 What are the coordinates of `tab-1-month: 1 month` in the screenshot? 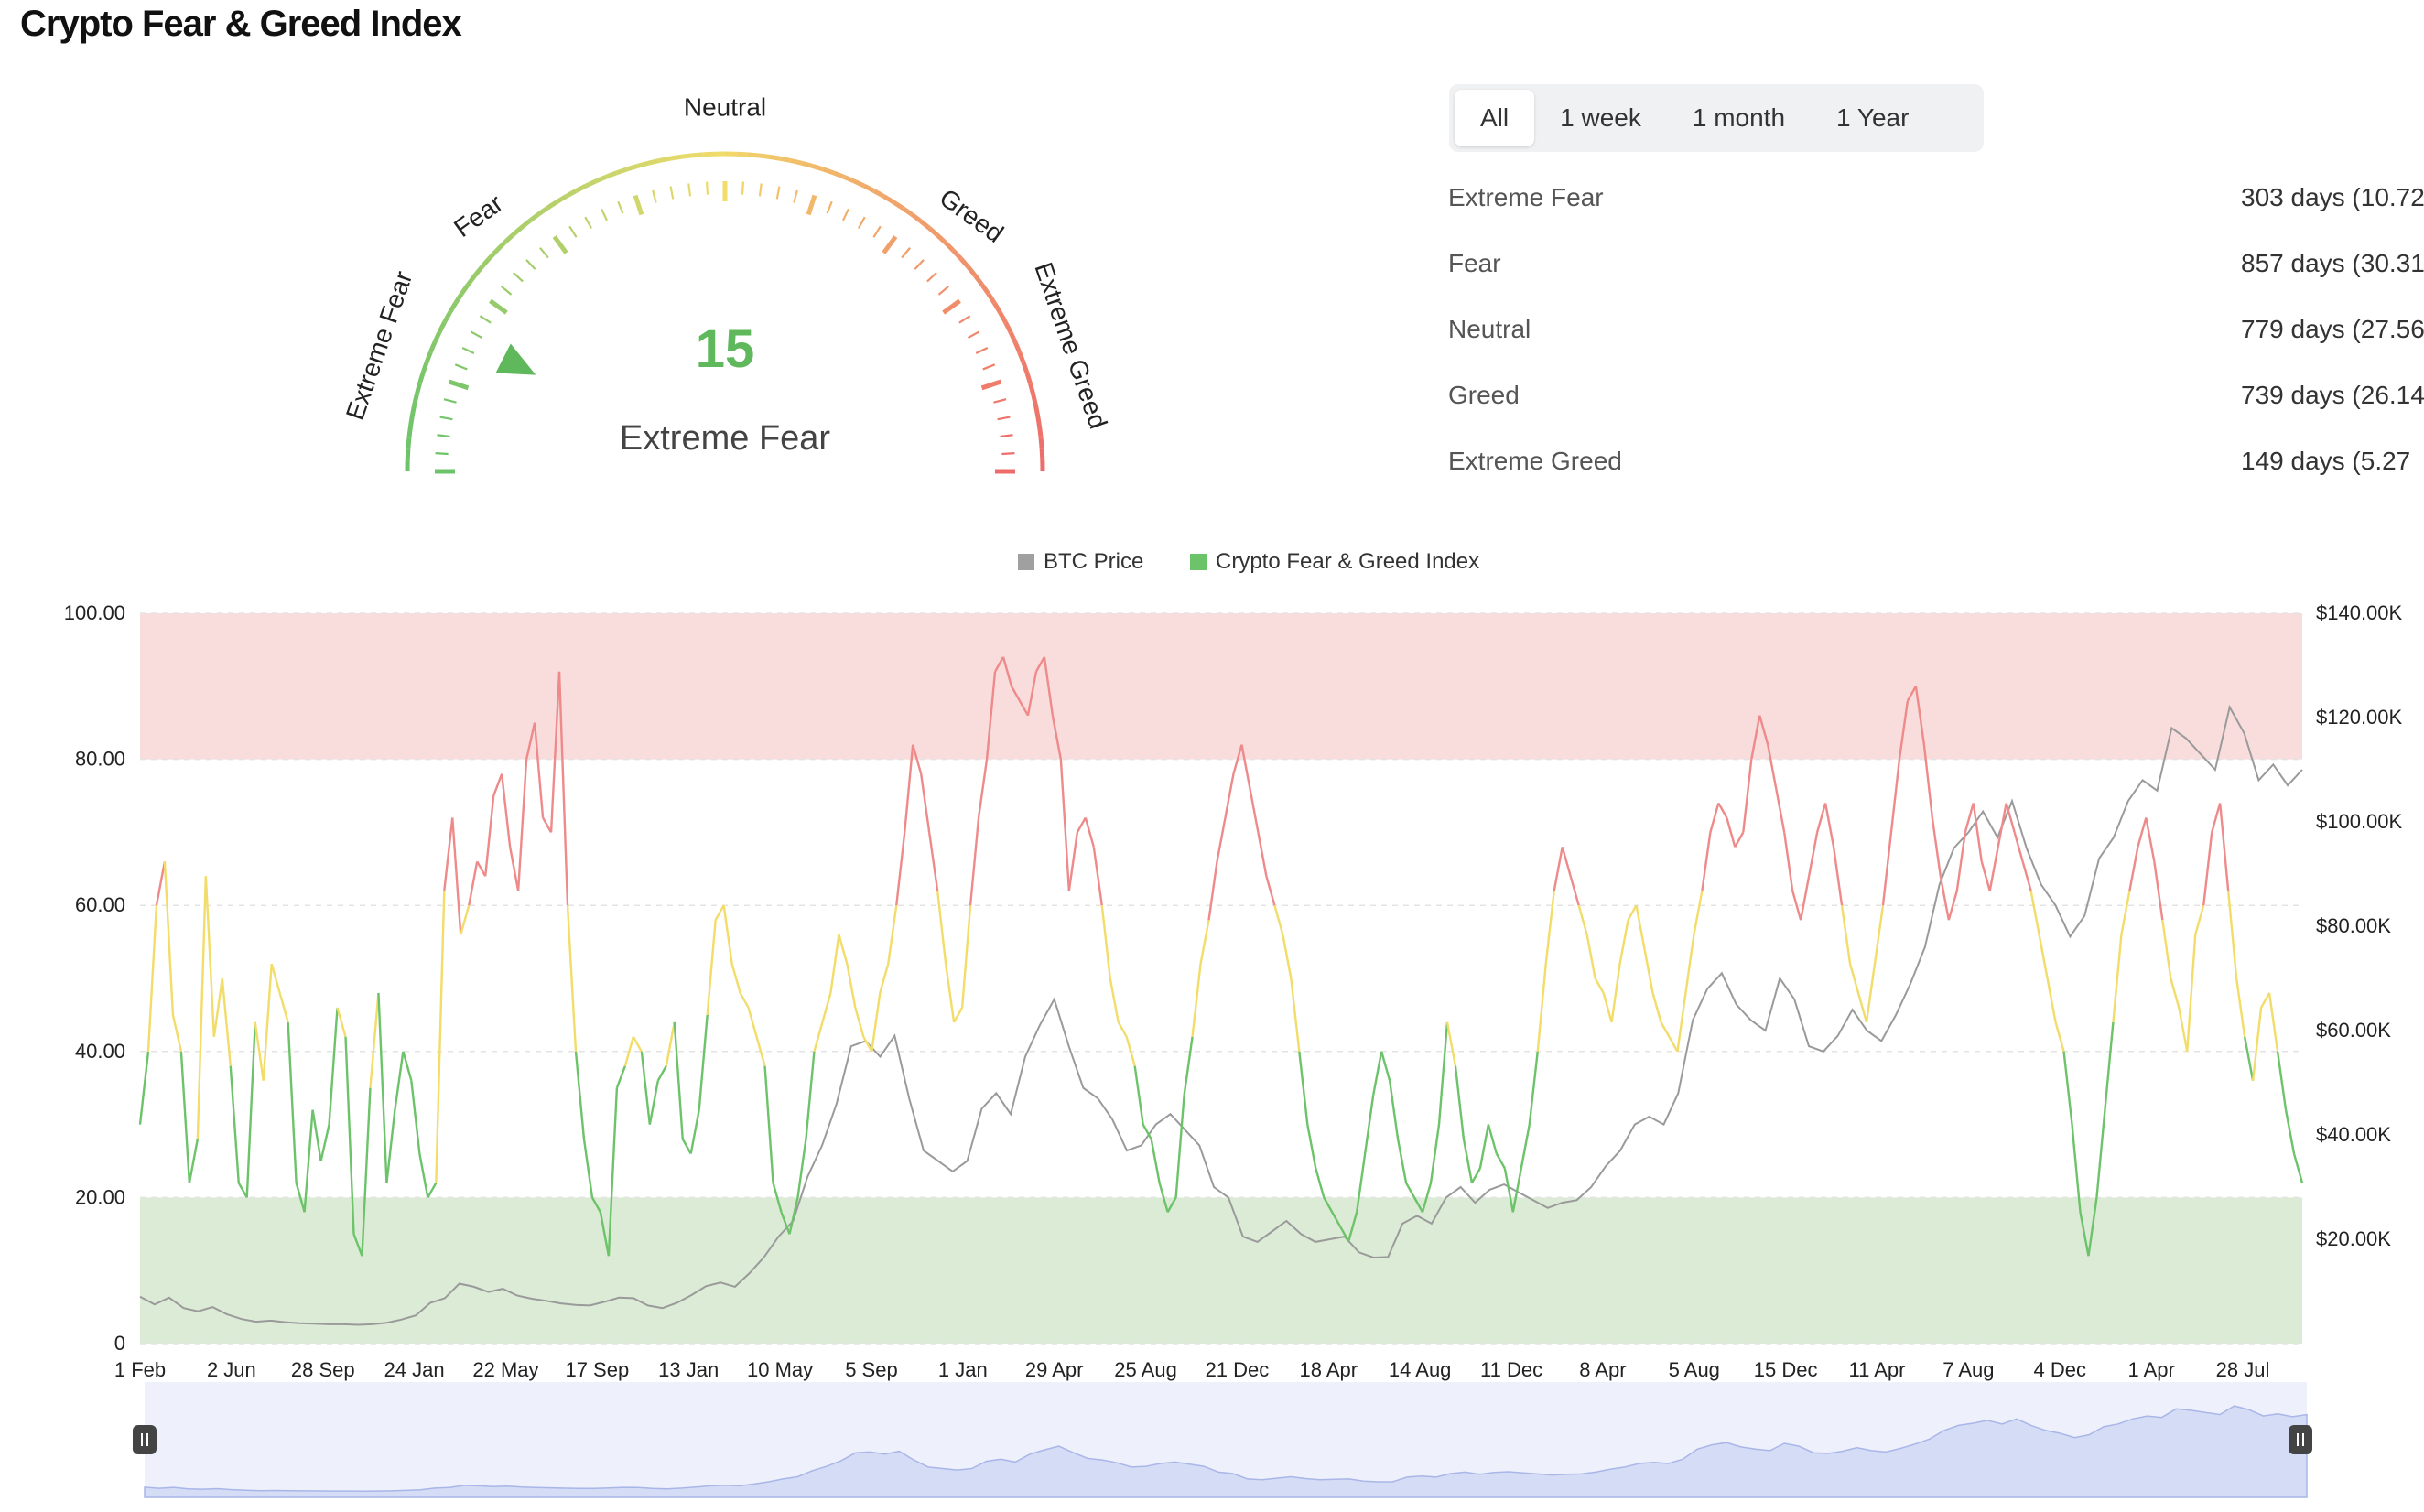 It's located at (1739, 117).